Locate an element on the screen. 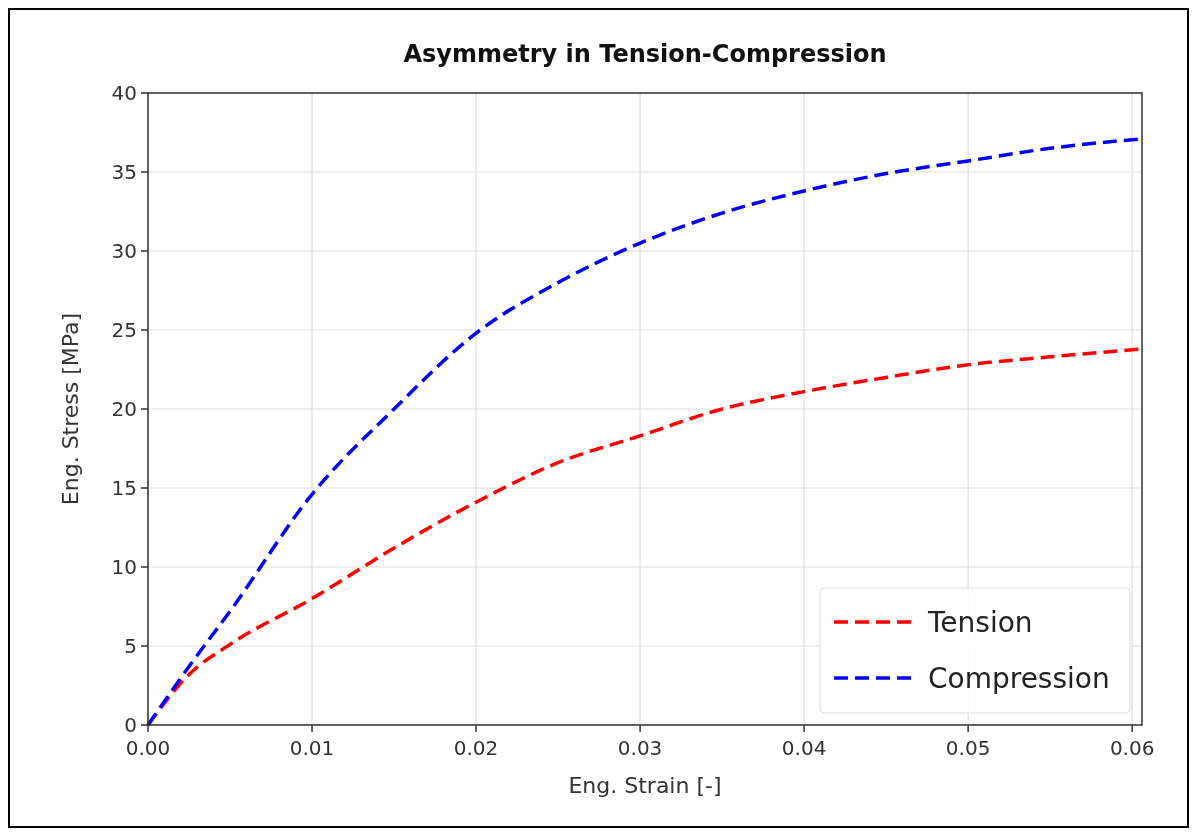 The width and height of the screenshot is (1197, 836). x-tick-label: 0.05 is located at coordinates (968, 748).